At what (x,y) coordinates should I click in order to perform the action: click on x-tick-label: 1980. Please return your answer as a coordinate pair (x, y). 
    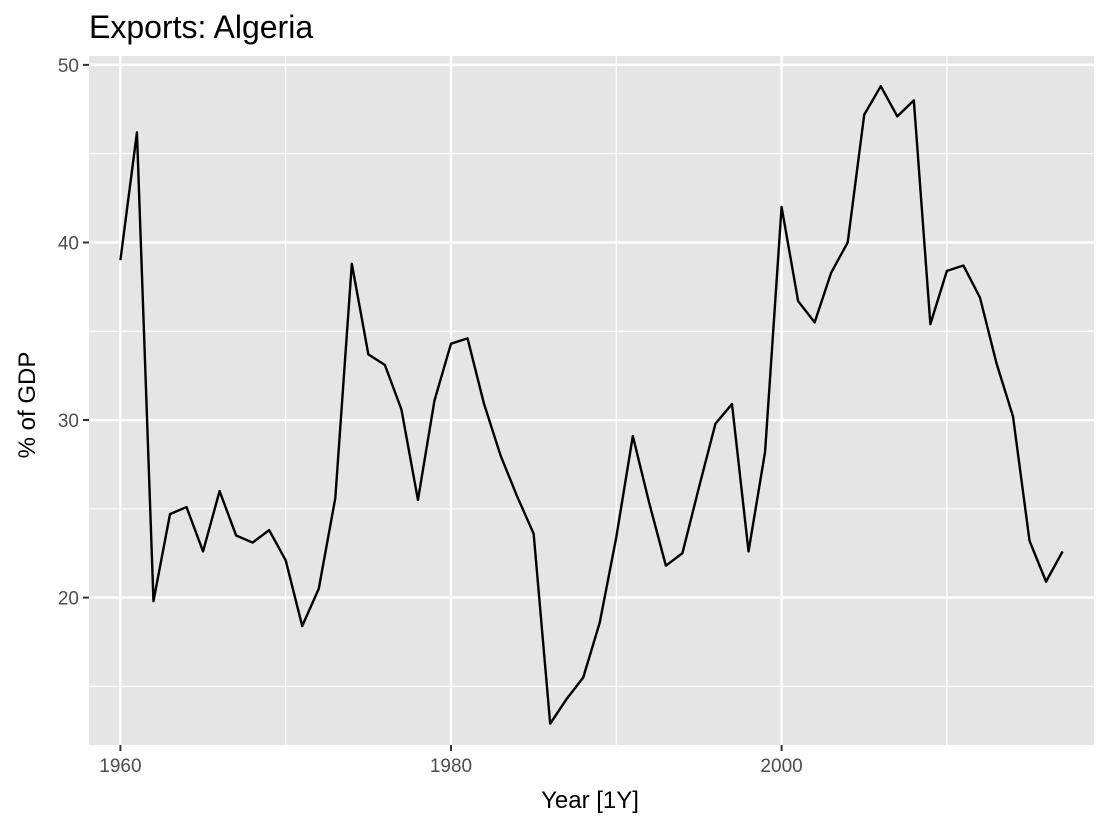
    Looking at the image, I should click on (451, 766).